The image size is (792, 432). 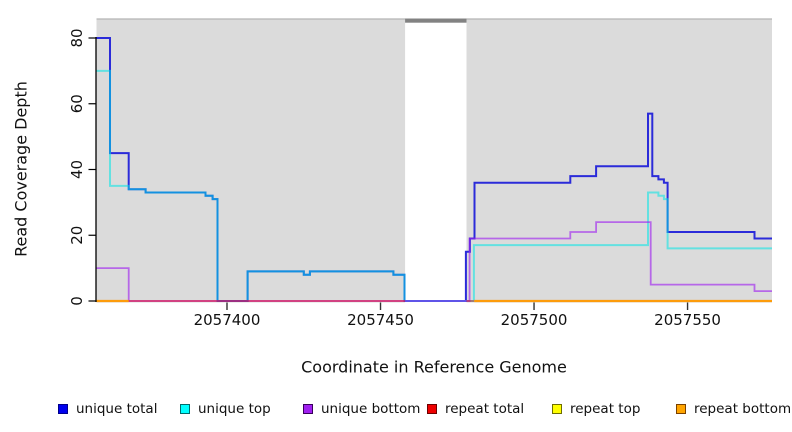 I want to click on legend-label: repeat total, so click(x=485, y=409).